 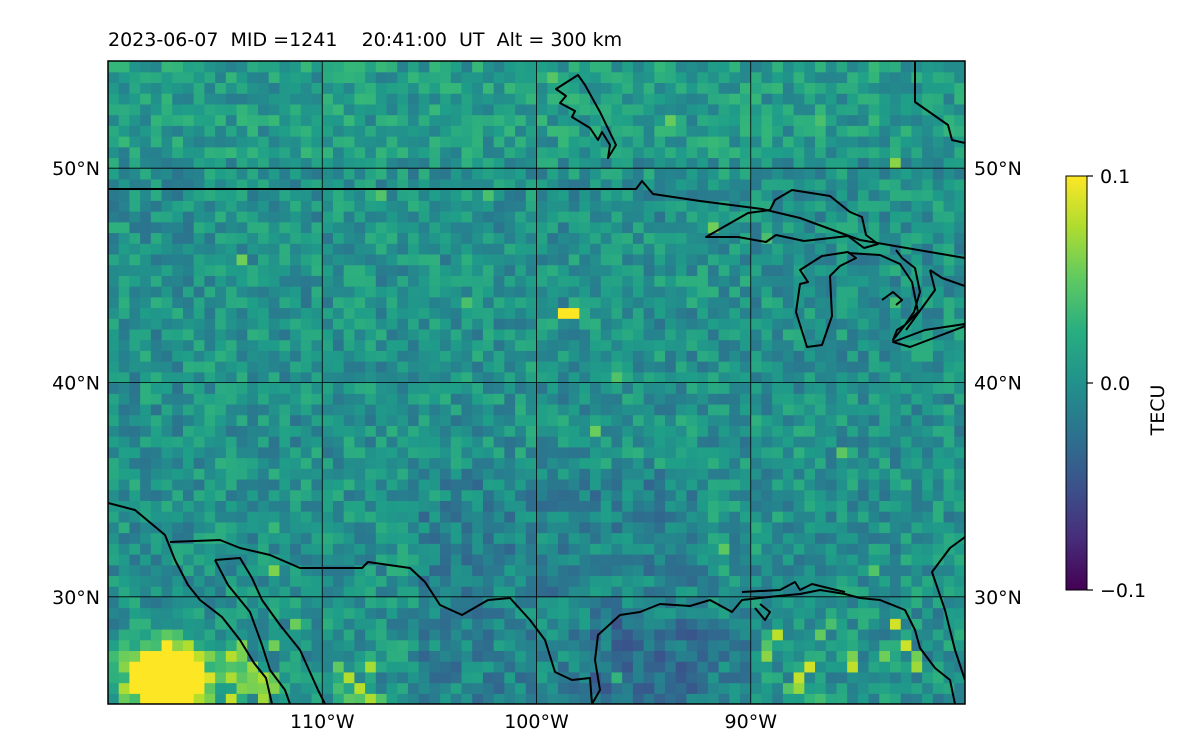 What do you see at coordinates (998, 169) in the screenshot?
I see `y-tick-label-right: 50°N` at bounding box center [998, 169].